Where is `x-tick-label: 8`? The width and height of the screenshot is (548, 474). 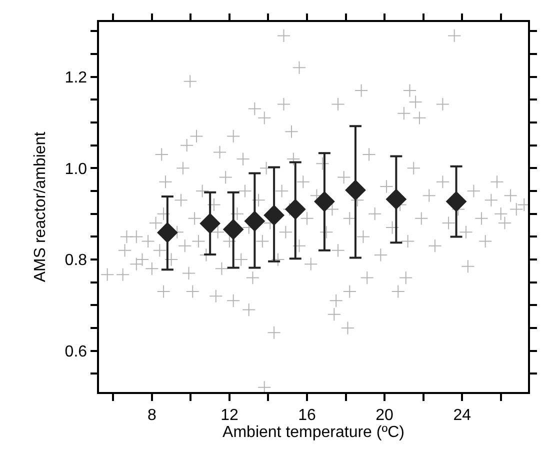 x-tick-label: 8 is located at coordinates (151, 415).